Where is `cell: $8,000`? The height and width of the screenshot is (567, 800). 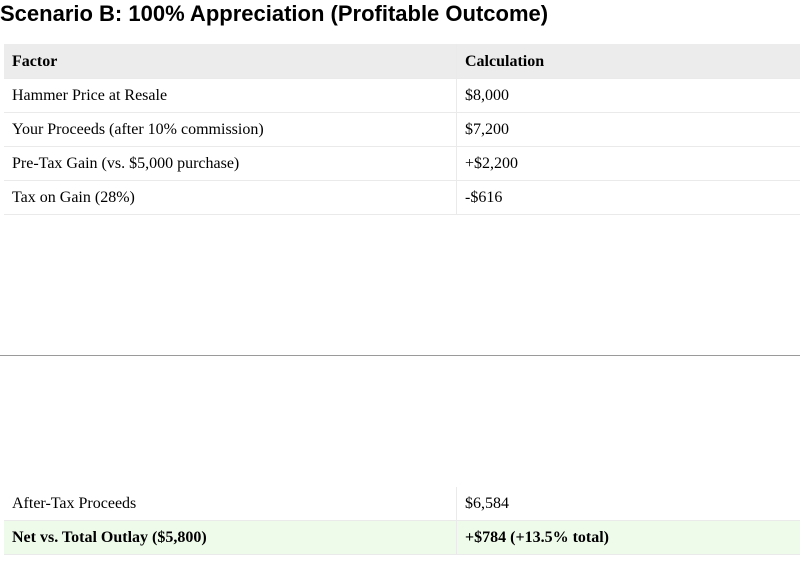
cell: $8,000 is located at coordinates (487, 95).